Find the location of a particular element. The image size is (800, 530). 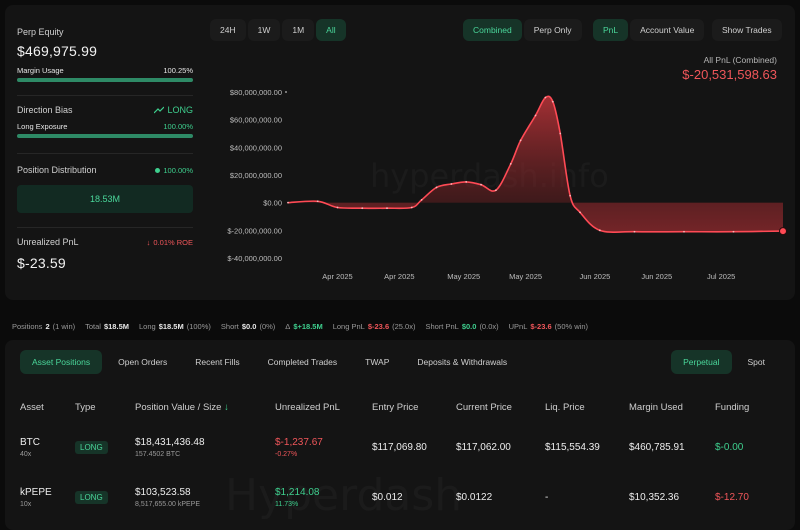

x-tick-label: Jul 2025 is located at coordinates (721, 276).